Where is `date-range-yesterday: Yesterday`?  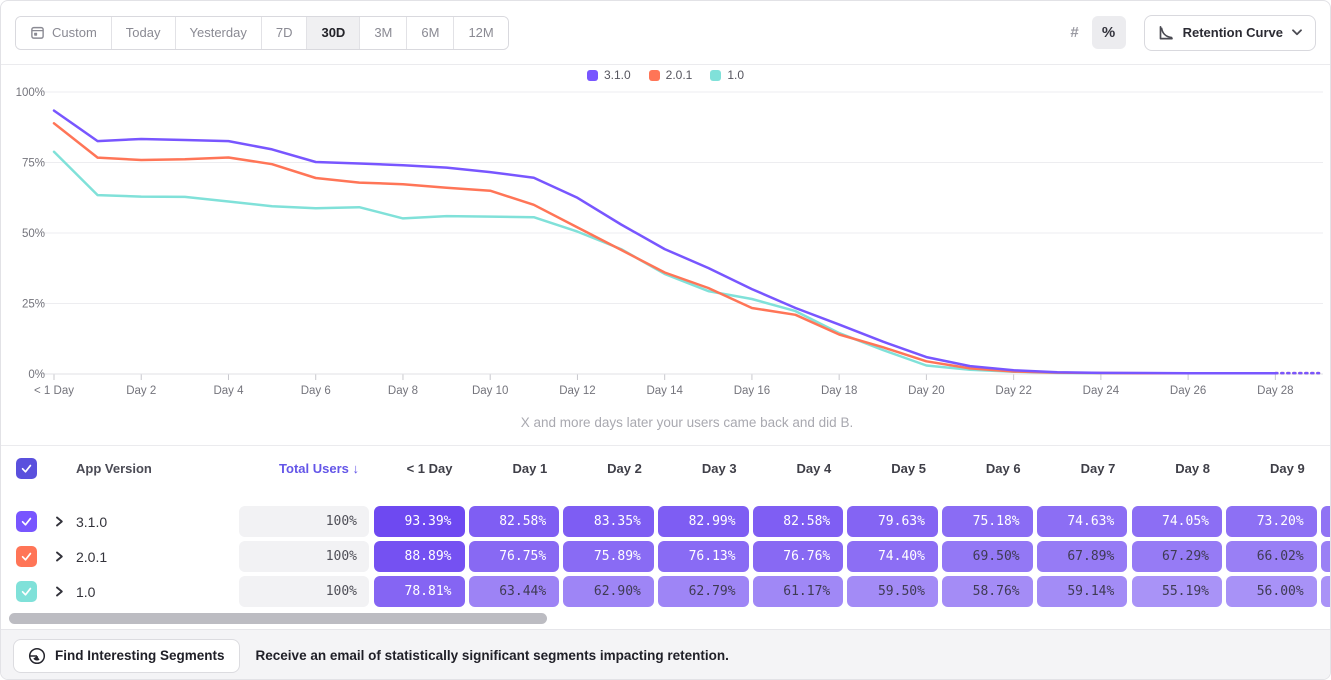
date-range-yesterday: Yesterday is located at coordinates (217, 32).